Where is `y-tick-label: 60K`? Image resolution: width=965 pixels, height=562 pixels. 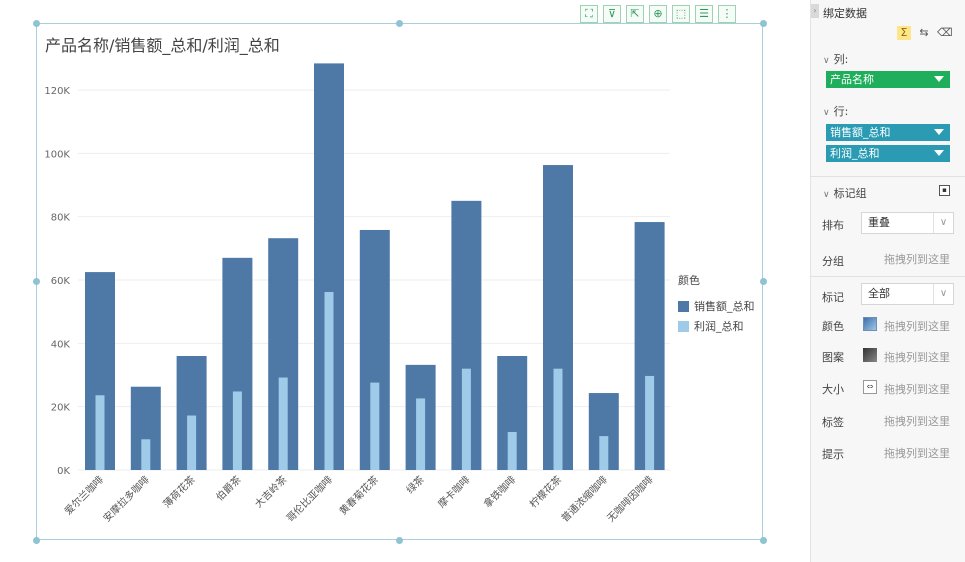 y-tick-label: 60K is located at coordinates (61, 281).